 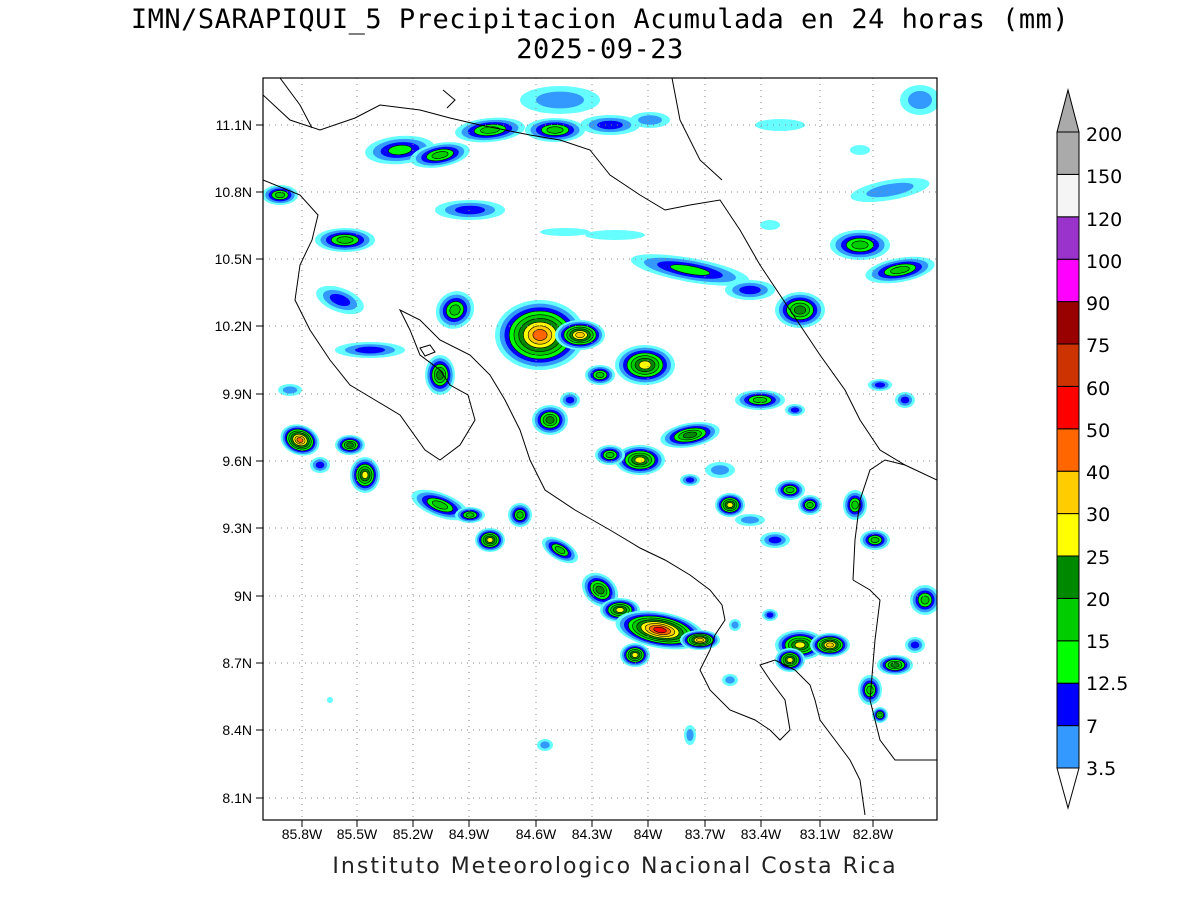 I want to click on y-tick-label: 10.5N, so click(x=233, y=259).